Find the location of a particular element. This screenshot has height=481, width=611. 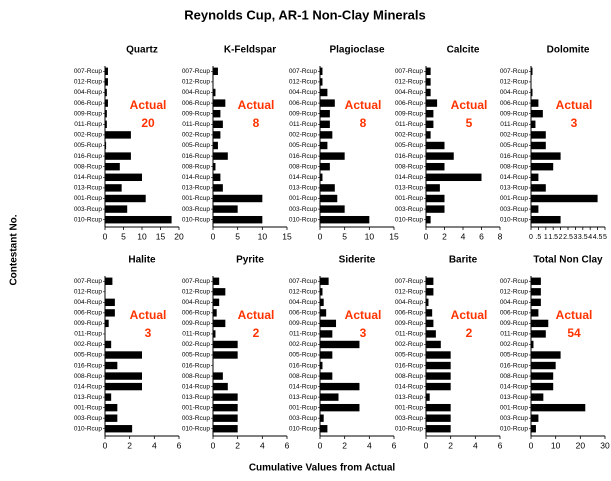

x-tick-label: 15 is located at coordinates (287, 236).